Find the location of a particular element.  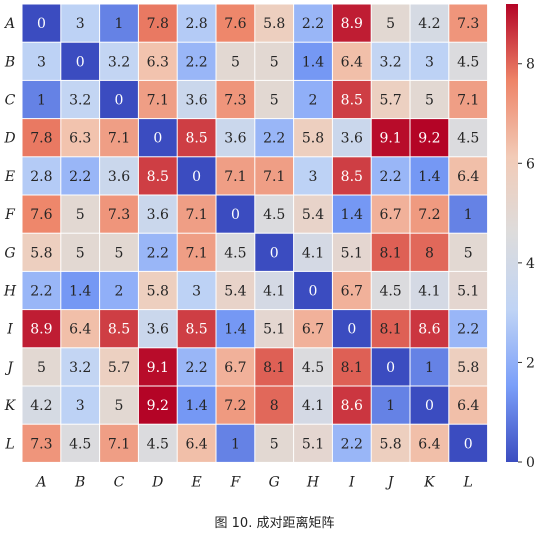

cell-value-label: 8 is located at coordinates (274, 406).